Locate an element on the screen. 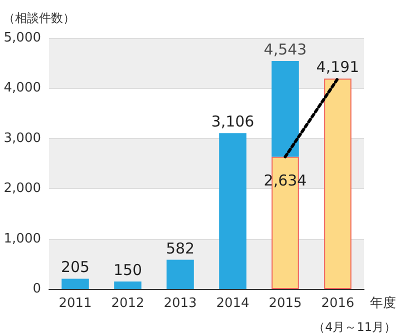  x-tick-label: 2016 is located at coordinates (337, 303).